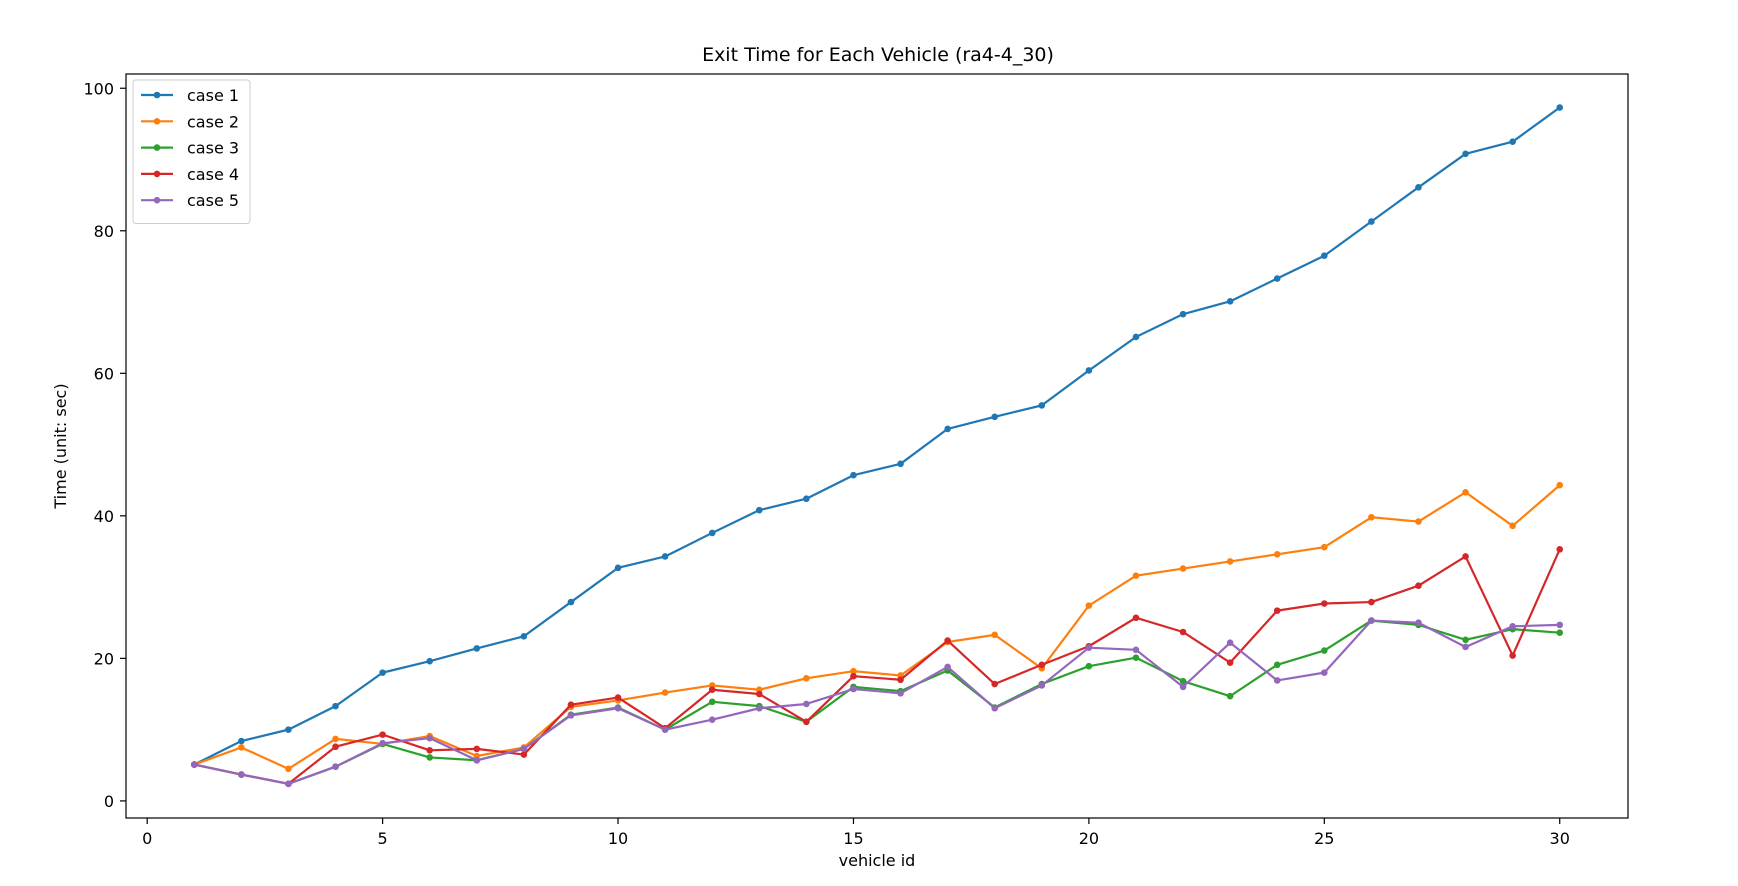 The height and width of the screenshot is (886, 1738). What do you see at coordinates (878, 55) in the screenshot?
I see `chart-title: Exit Time for Each Vehicle (ra4-4_30)` at bounding box center [878, 55].